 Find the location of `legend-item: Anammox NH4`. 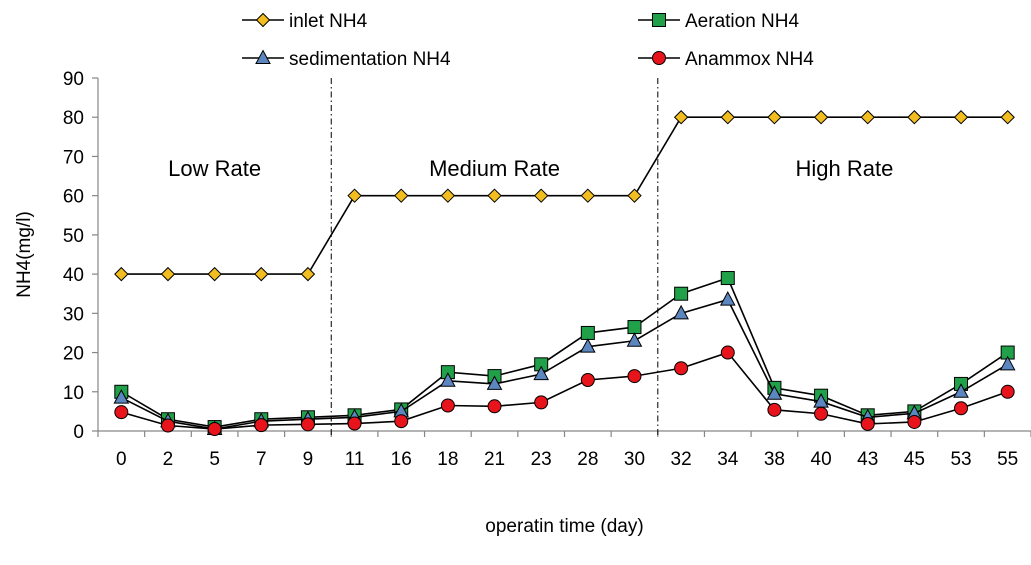

legend-item: Anammox NH4 is located at coordinates (726, 59).